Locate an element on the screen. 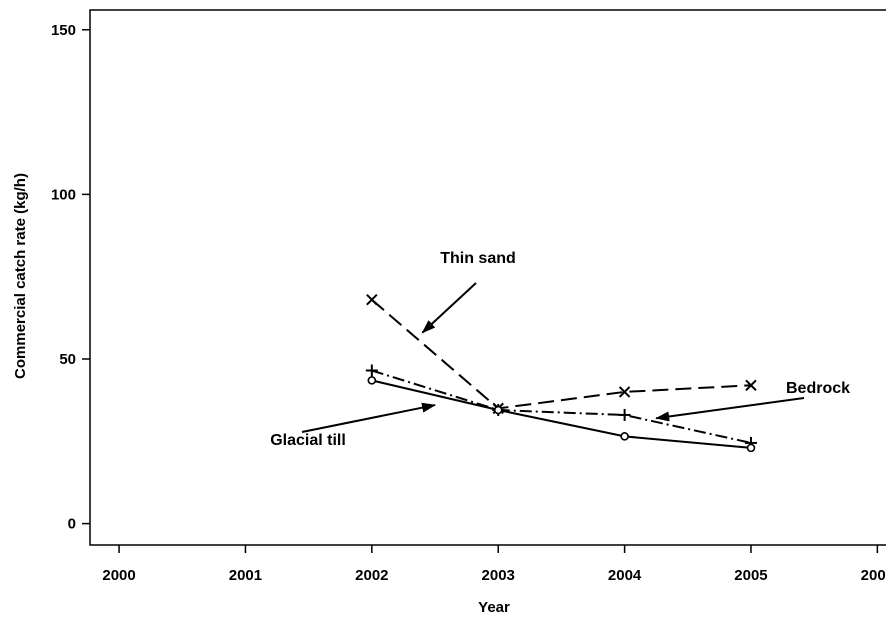  y-tick-label: 0 is located at coordinates (72, 524).